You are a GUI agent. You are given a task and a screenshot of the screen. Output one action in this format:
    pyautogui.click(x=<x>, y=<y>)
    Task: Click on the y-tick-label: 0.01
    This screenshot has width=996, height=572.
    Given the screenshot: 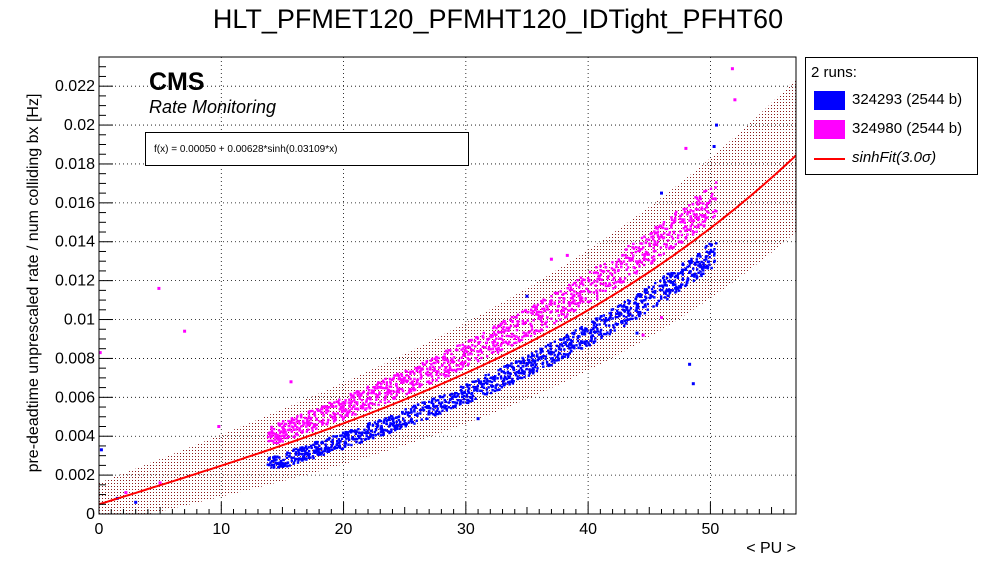 What is the action you would take?
    pyautogui.click(x=79, y=320)
    